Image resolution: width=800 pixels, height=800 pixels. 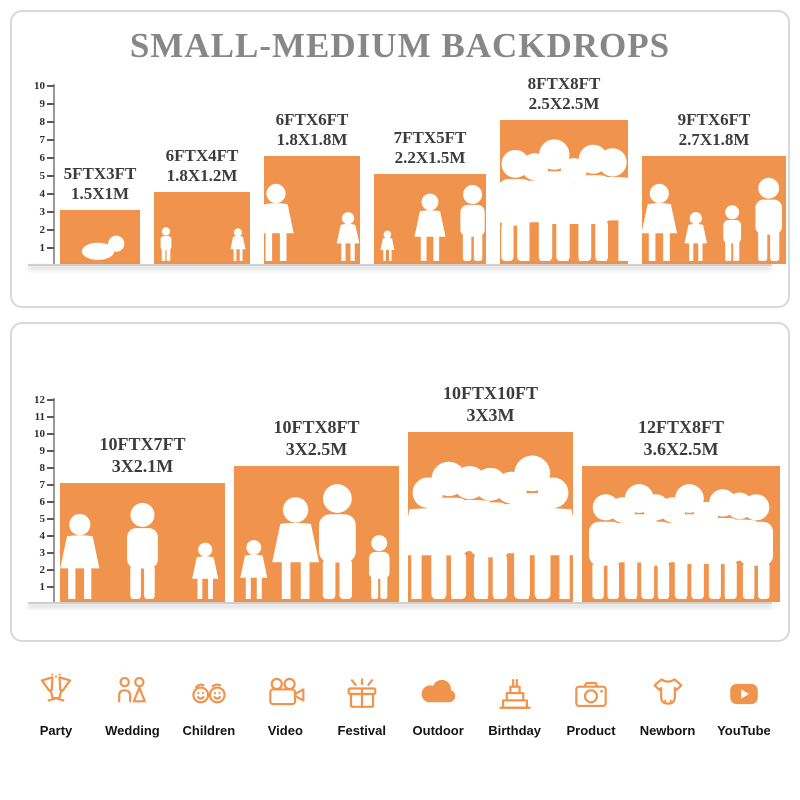 I want to click on y-tick-label: 3, so click(x=42, y=212).